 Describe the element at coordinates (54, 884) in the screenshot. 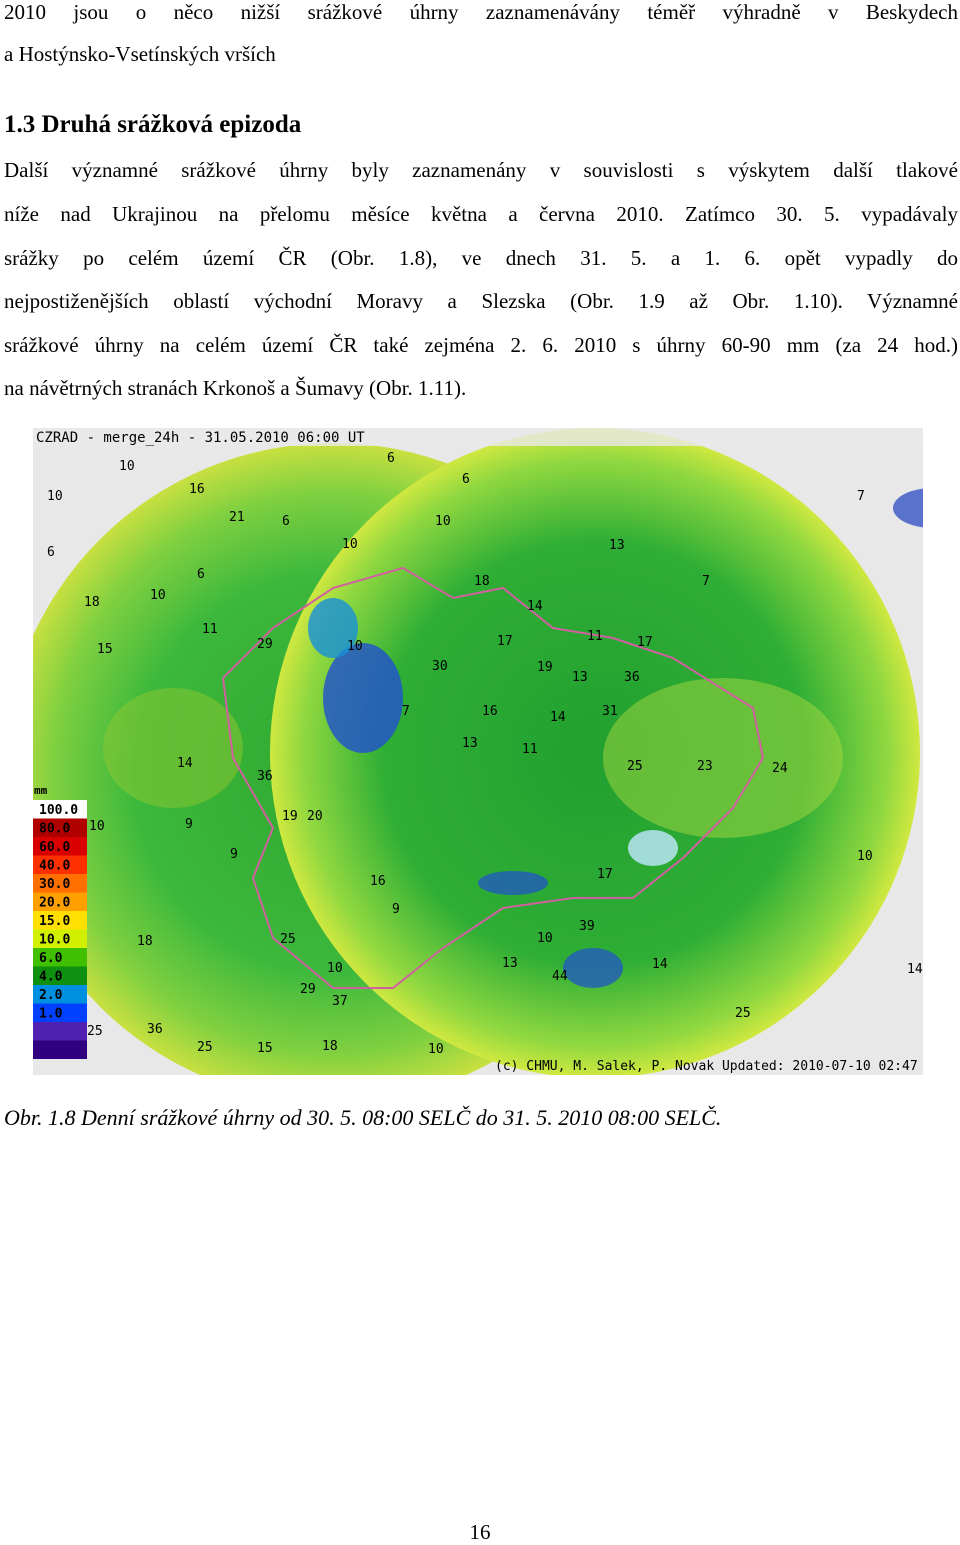

I see `legend-label: 30.0` at that location.